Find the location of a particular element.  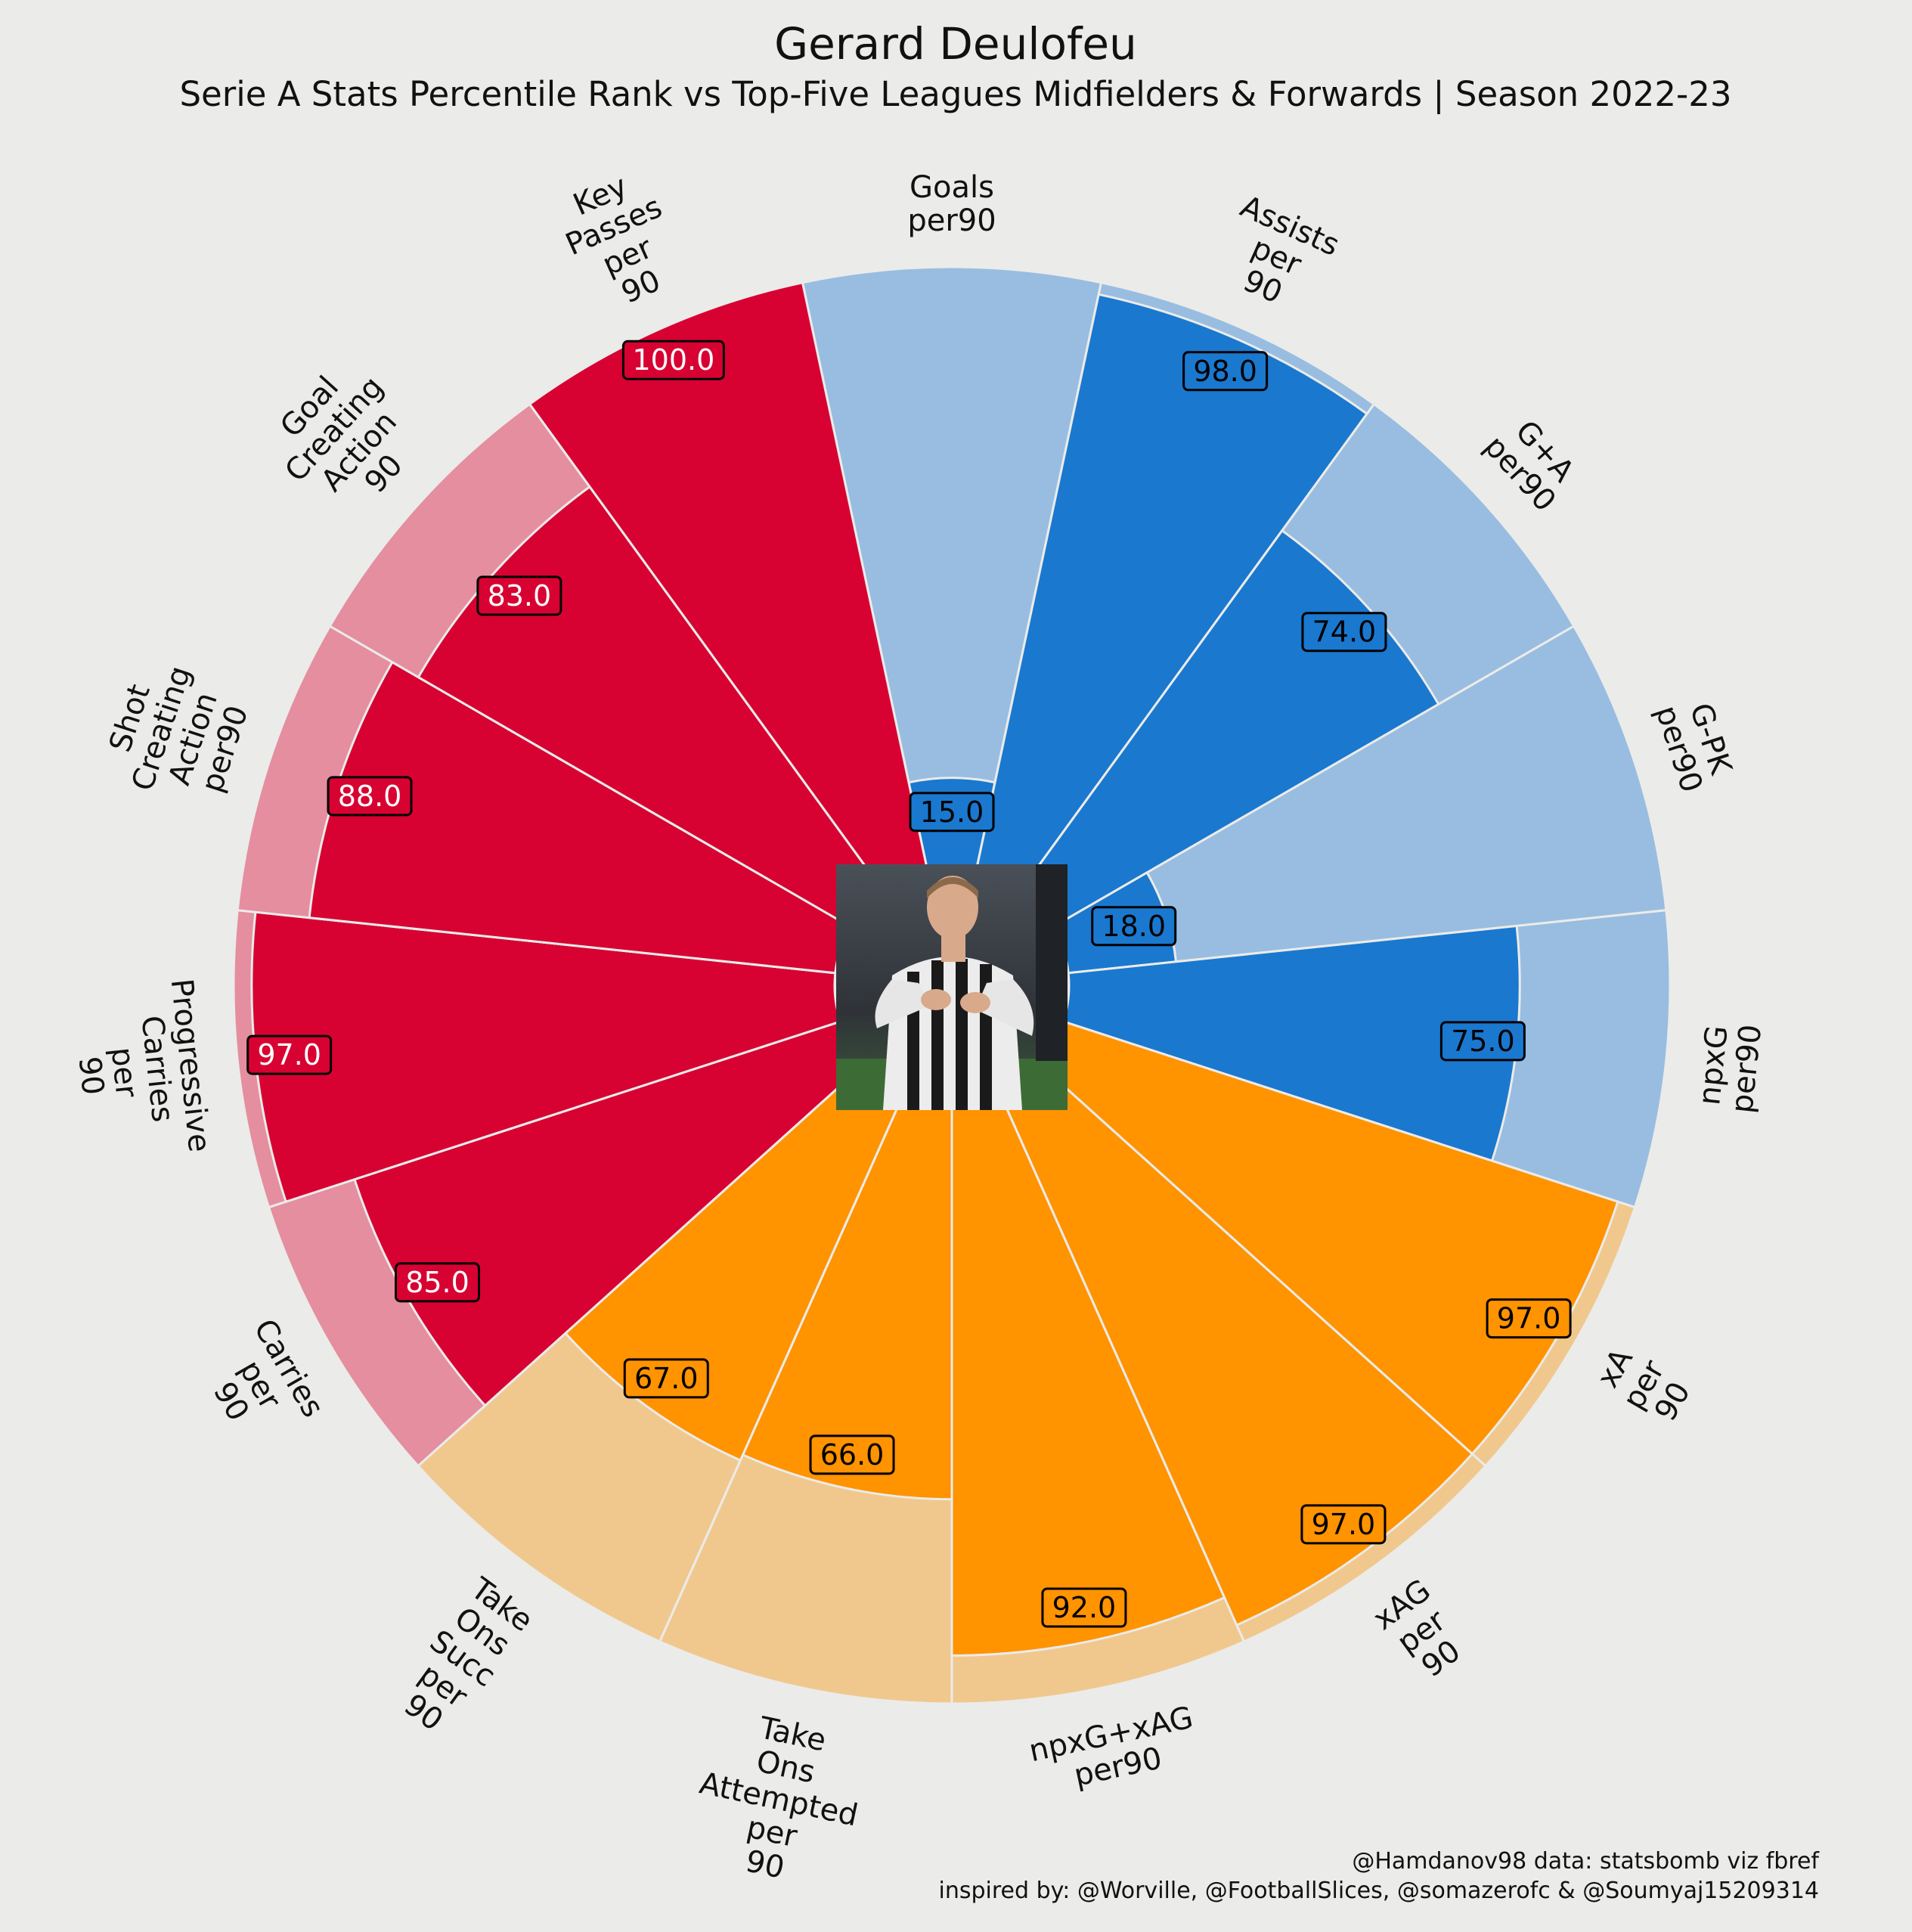

param-label-line: npxG is located at coordinates (1714, 1065).